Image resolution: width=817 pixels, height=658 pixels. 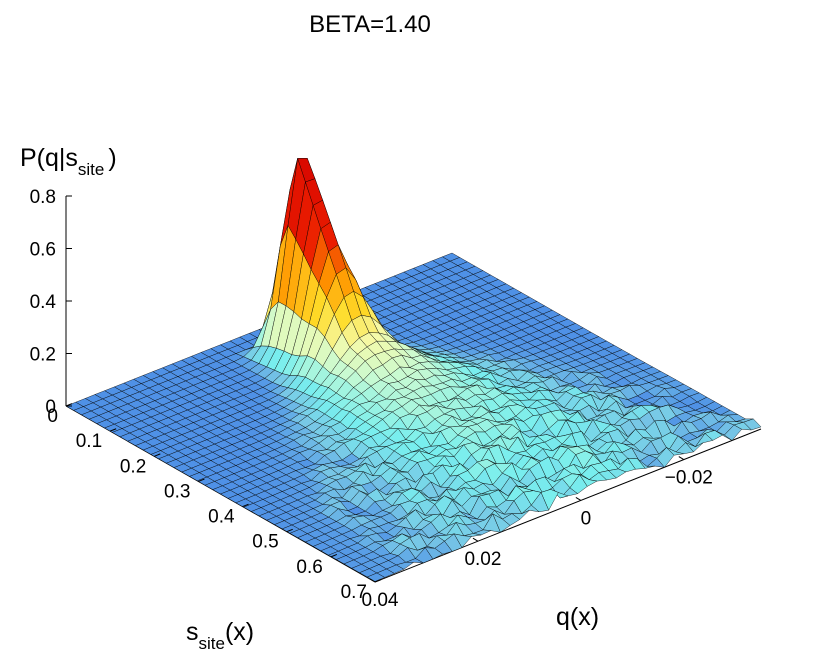 What do you see at coordinates (49, 158) in the screenshot?
I see `z-axis-title-main: P(q|s` at bounding box center [49, 158].